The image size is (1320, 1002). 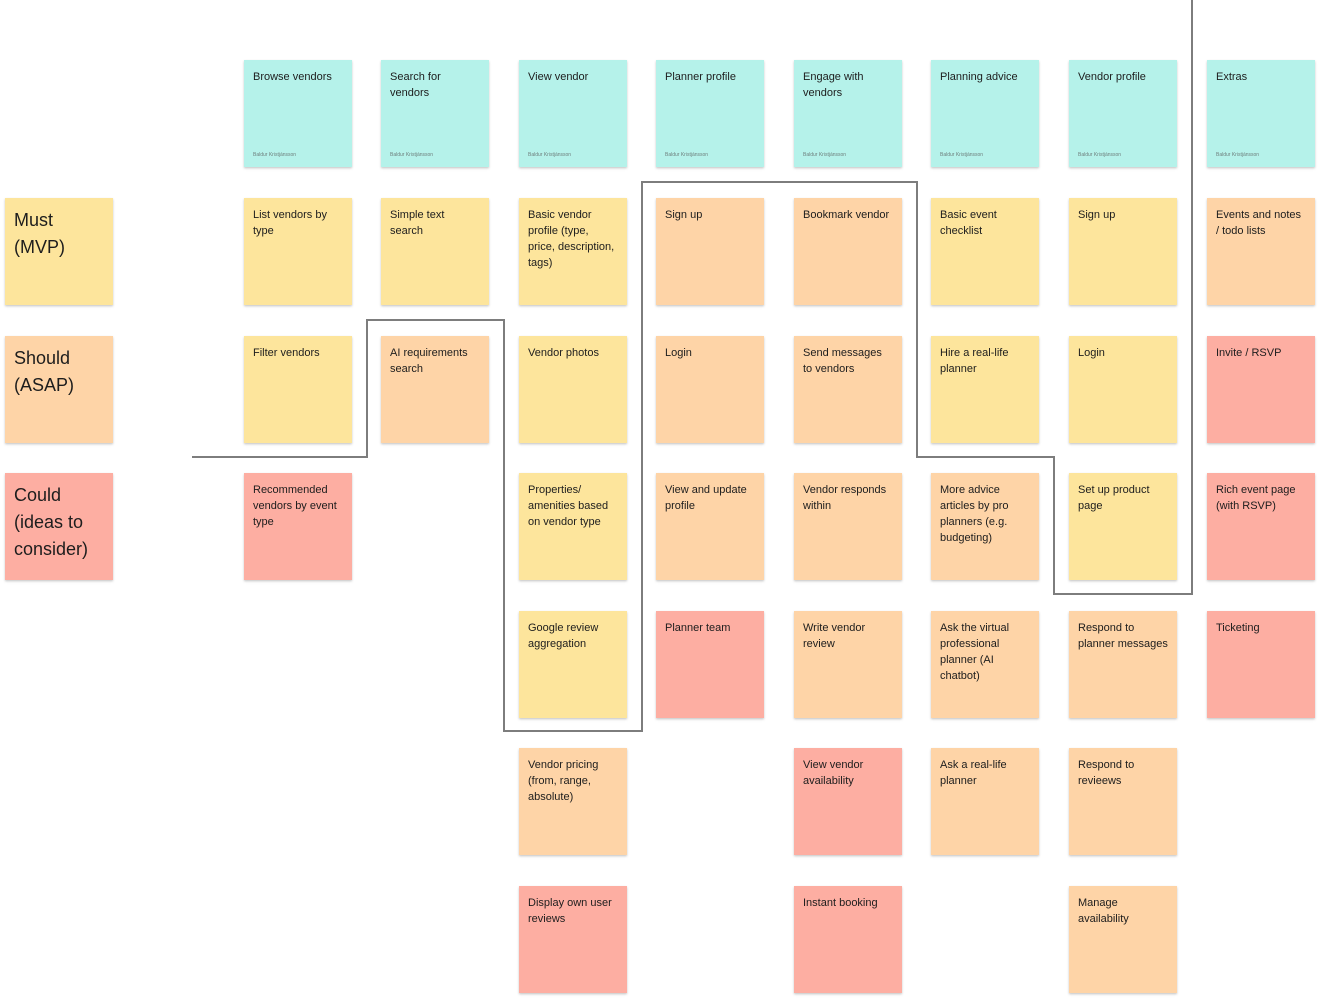 What do you see at coordinates (848, 389) in the screenshot?
I see `card-send-messages: Send messages to vendors` at bounding box center [848, 389].